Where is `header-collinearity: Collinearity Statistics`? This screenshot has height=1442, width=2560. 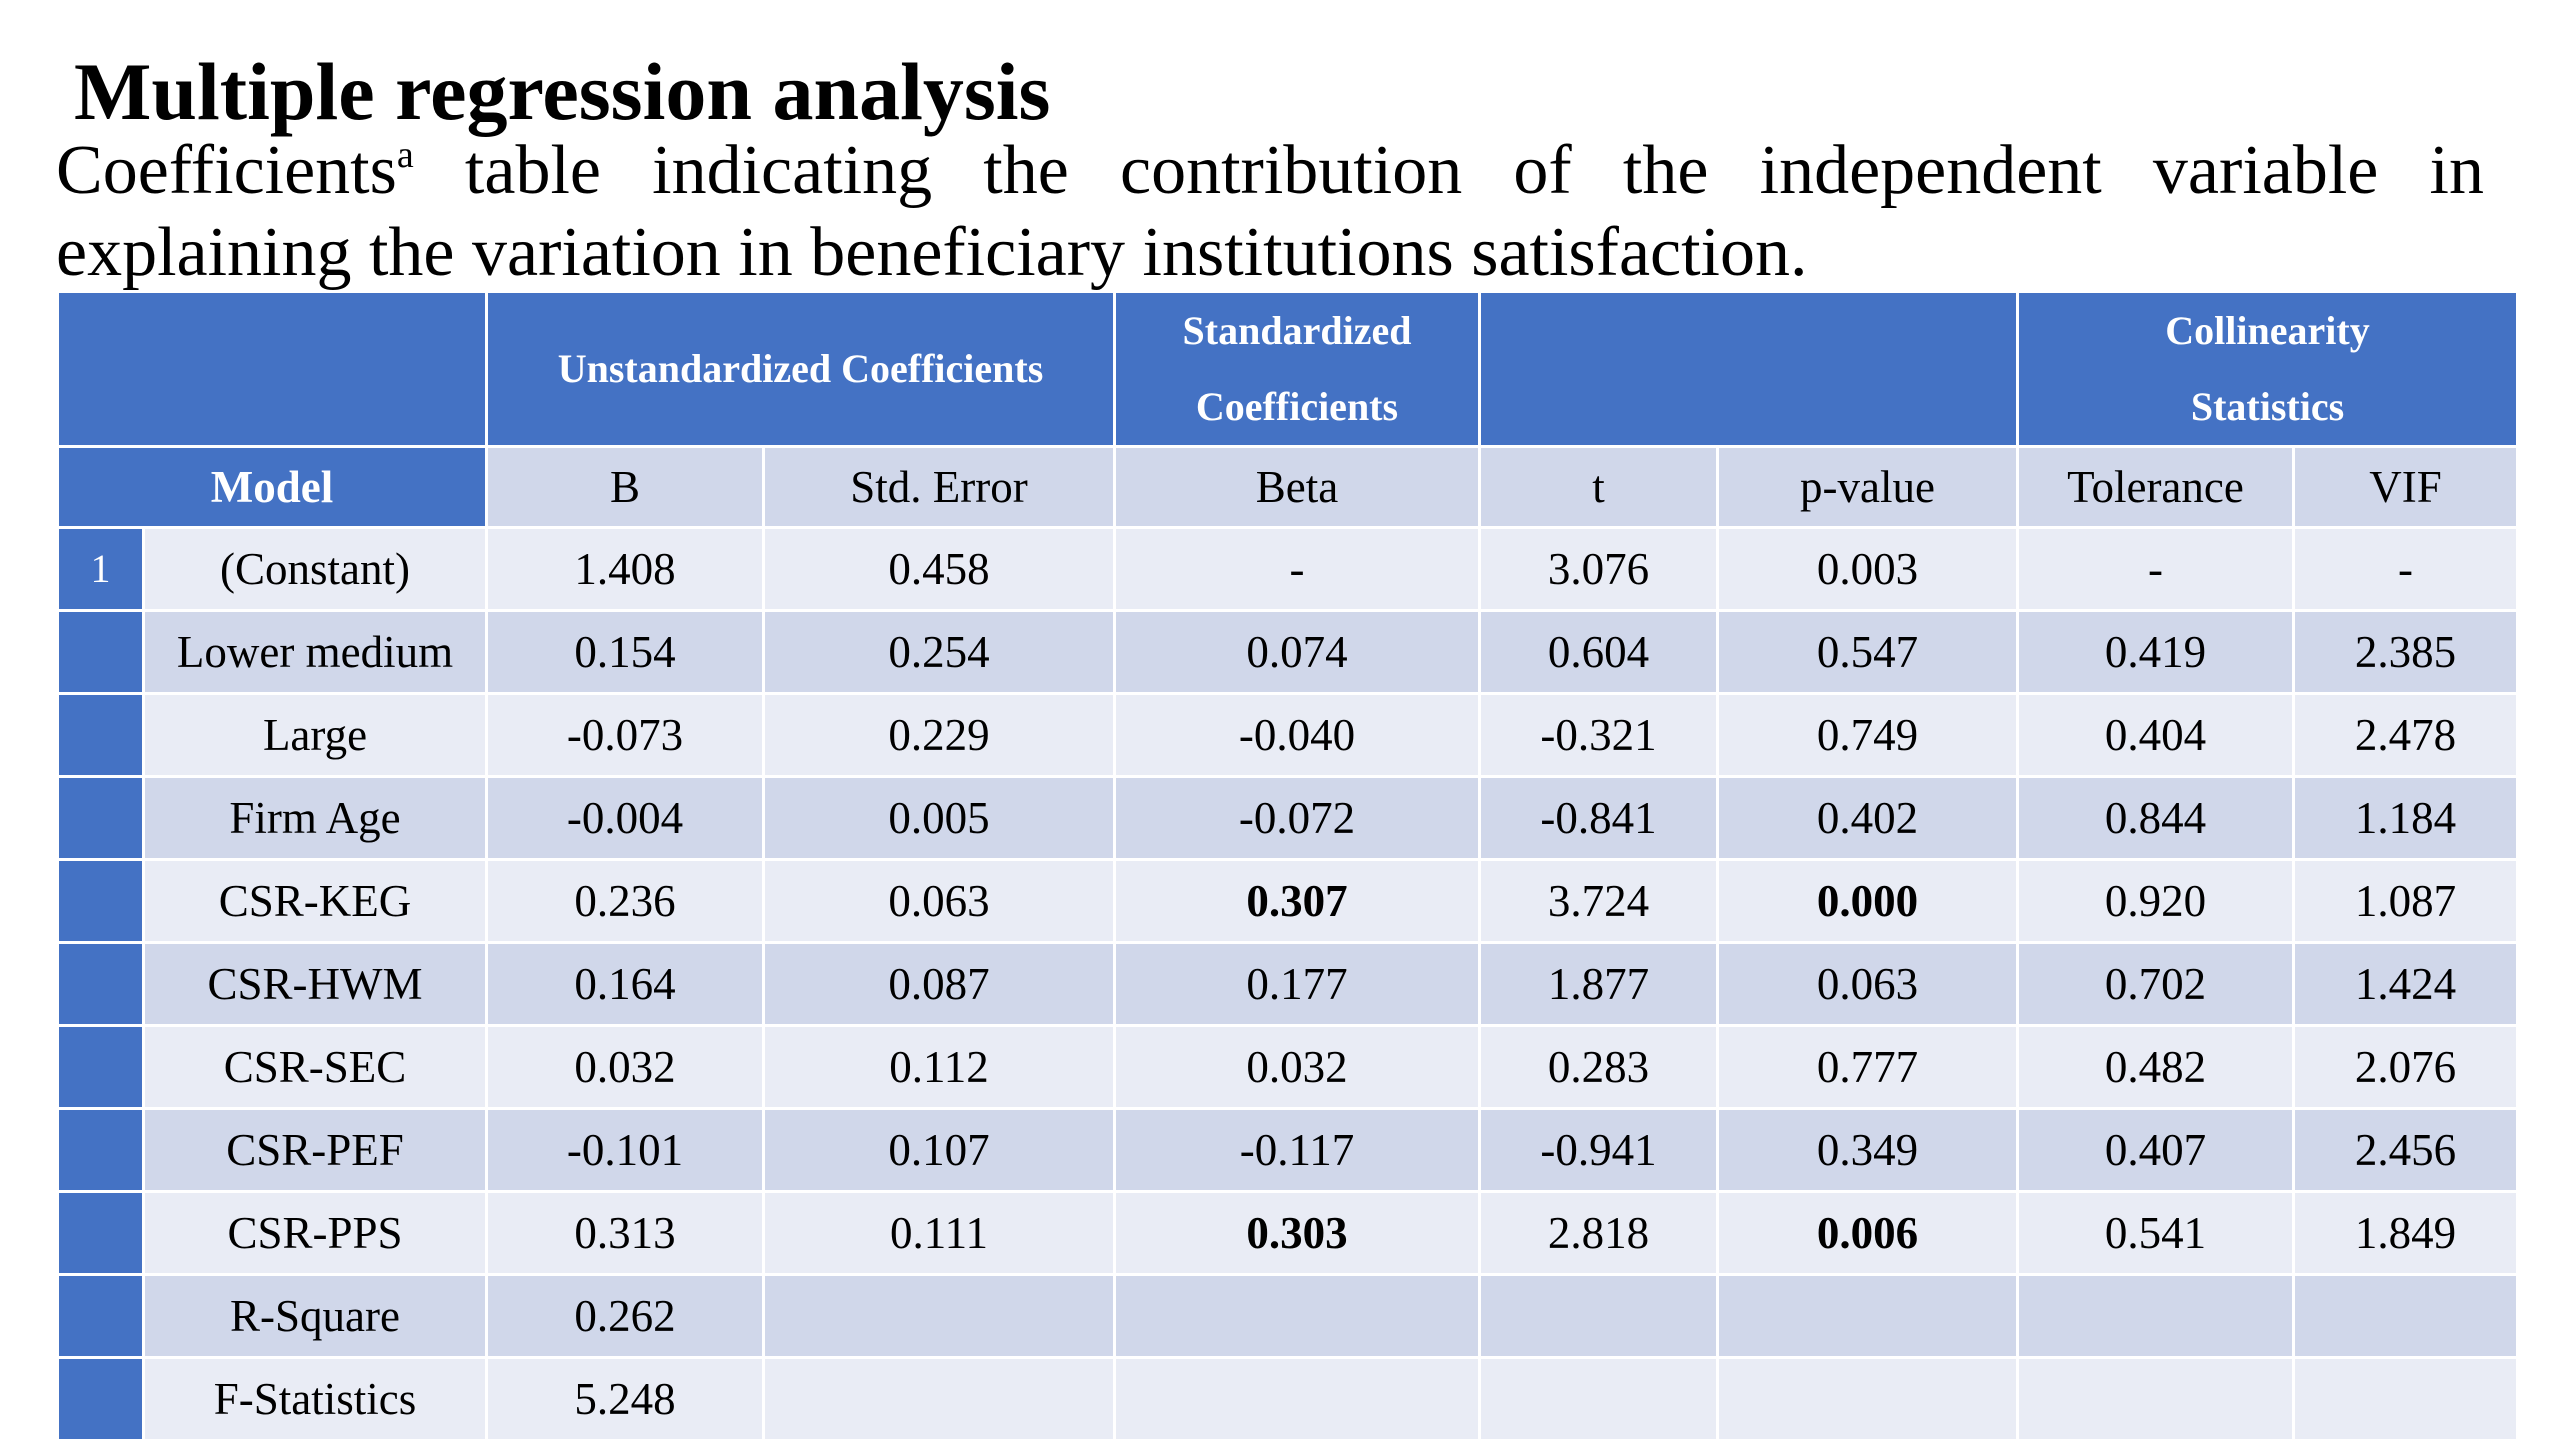
header-collinearity: Collinearity Statistics is located at coordinates (2267, 369).